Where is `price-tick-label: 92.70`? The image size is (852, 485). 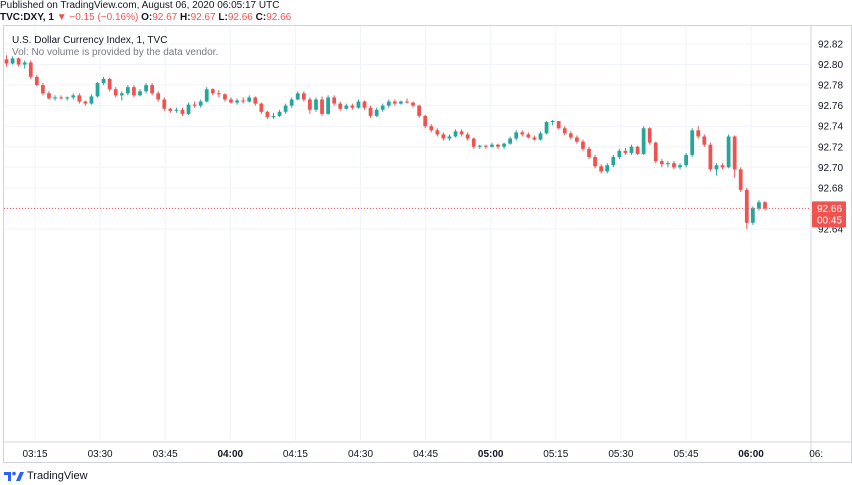 price-tick-label: 92.70 is located at coordinates (830, 168).